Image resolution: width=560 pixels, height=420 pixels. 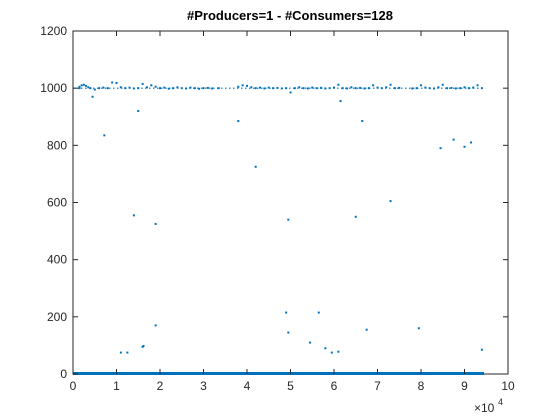 I want to click on chart-title: #Producers=1 - #Consumers=128, so click(x=290, y=15).